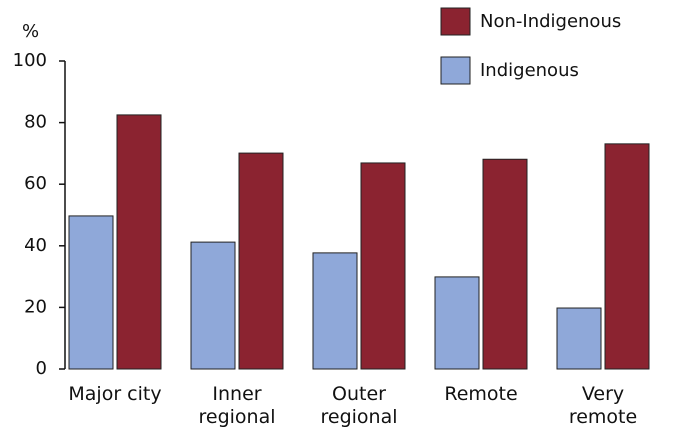 The width and height of the screenshot is (673, 427). Describe the element at coordinates (35, 306) in the screenshot. I see `y-tick-label: 20` at that location.